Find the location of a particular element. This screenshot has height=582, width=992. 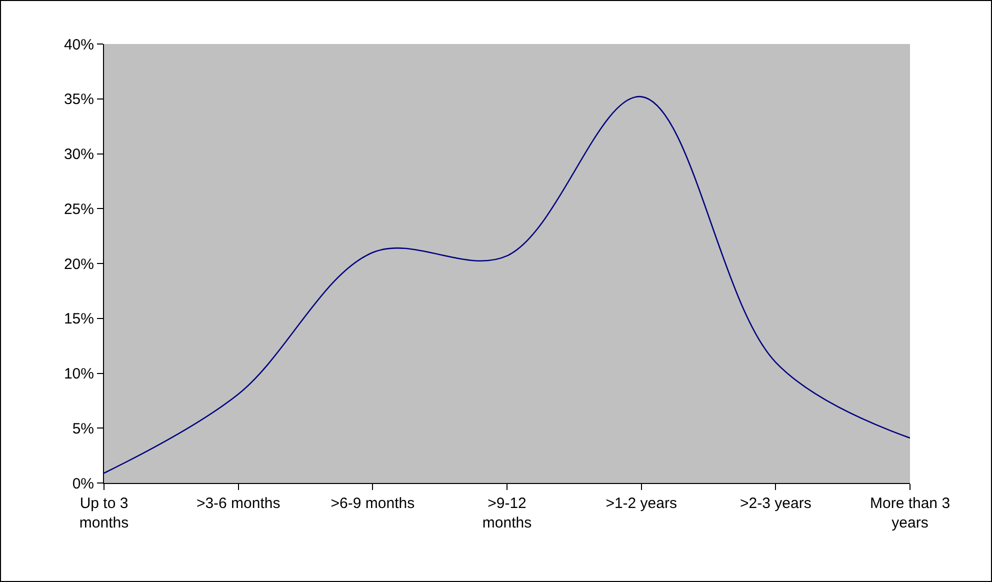

x-tick-label: >9-12 months is located at coordinates (507, 513).